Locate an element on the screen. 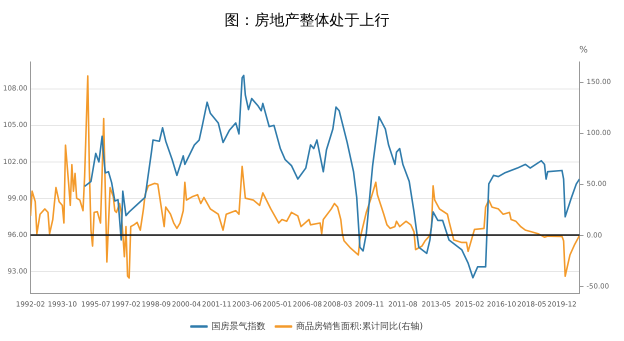 This screenshot has height=341, width=624. y2-axis-title: % is located at coordinates (583, 50).